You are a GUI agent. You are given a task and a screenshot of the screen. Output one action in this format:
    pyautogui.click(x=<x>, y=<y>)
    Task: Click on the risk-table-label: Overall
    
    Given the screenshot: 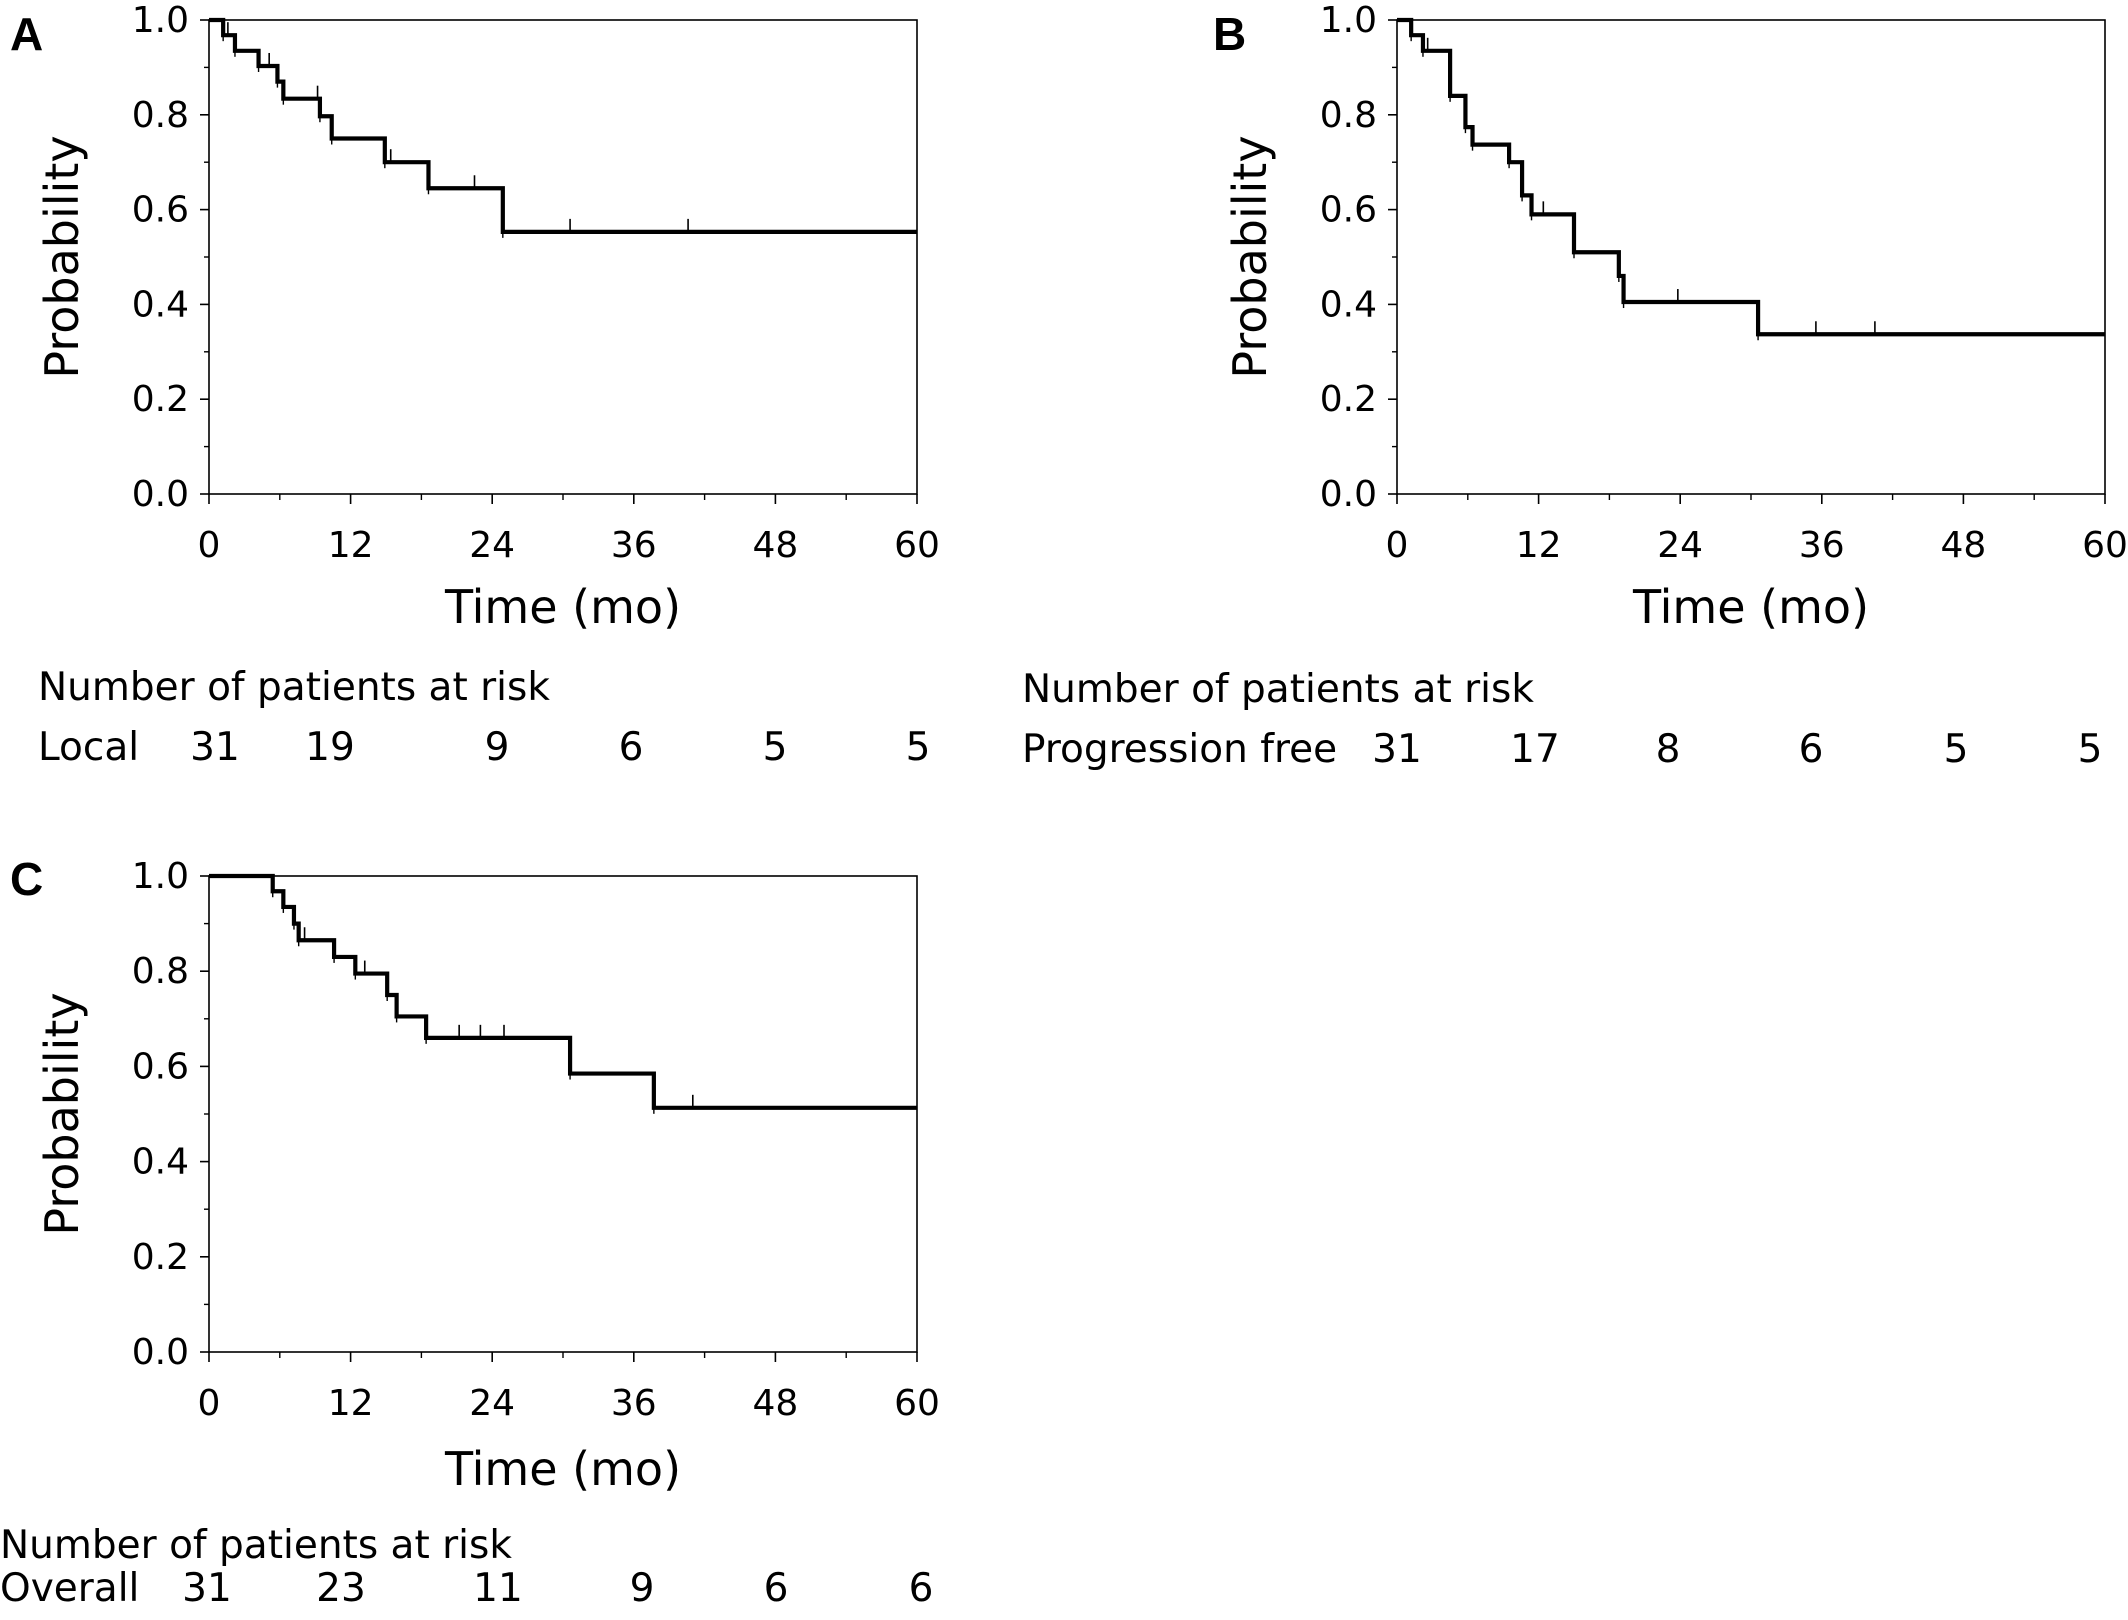 What is the action you would take?
    pyautogui.click(x=69, y=1588)
    